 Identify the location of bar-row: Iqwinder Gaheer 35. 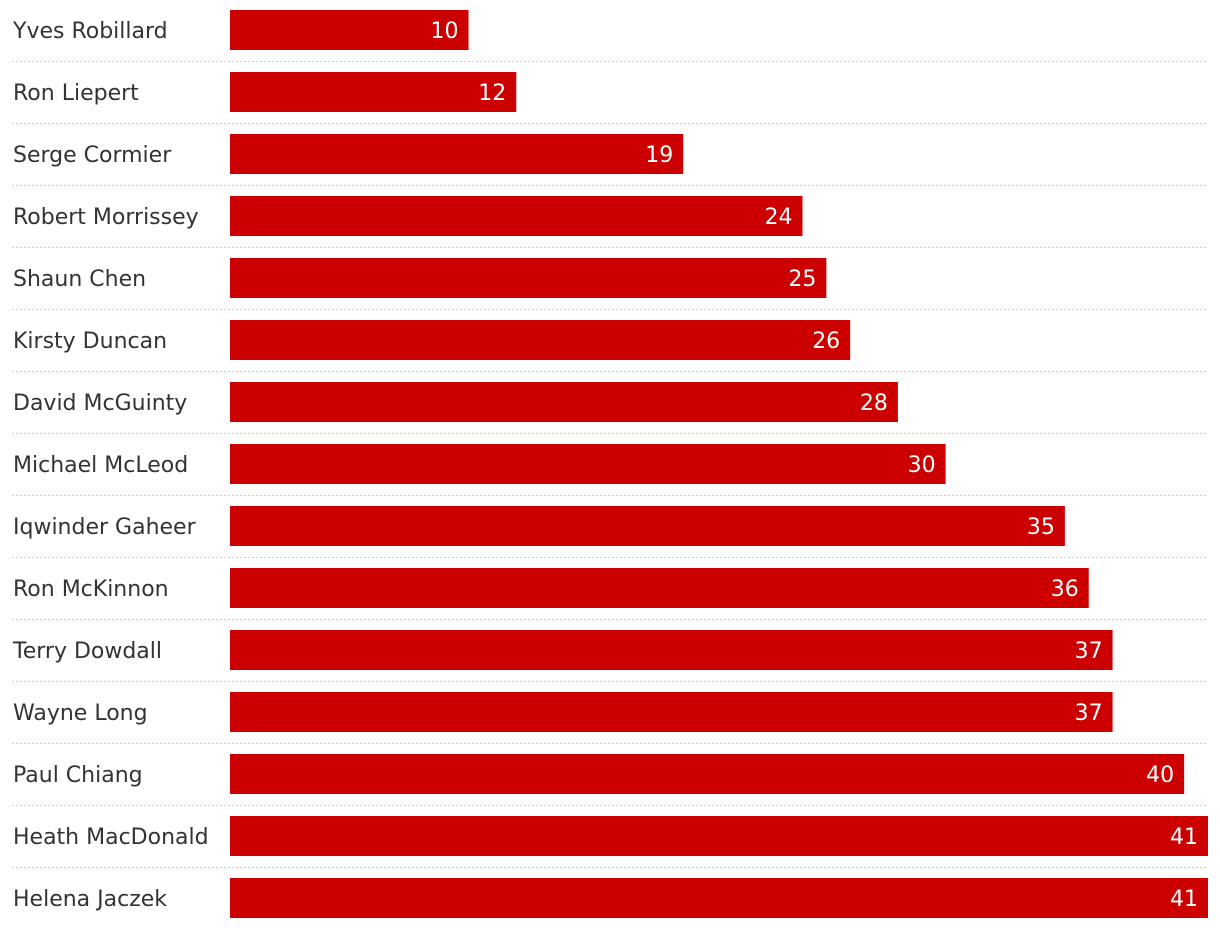
(610, 532).